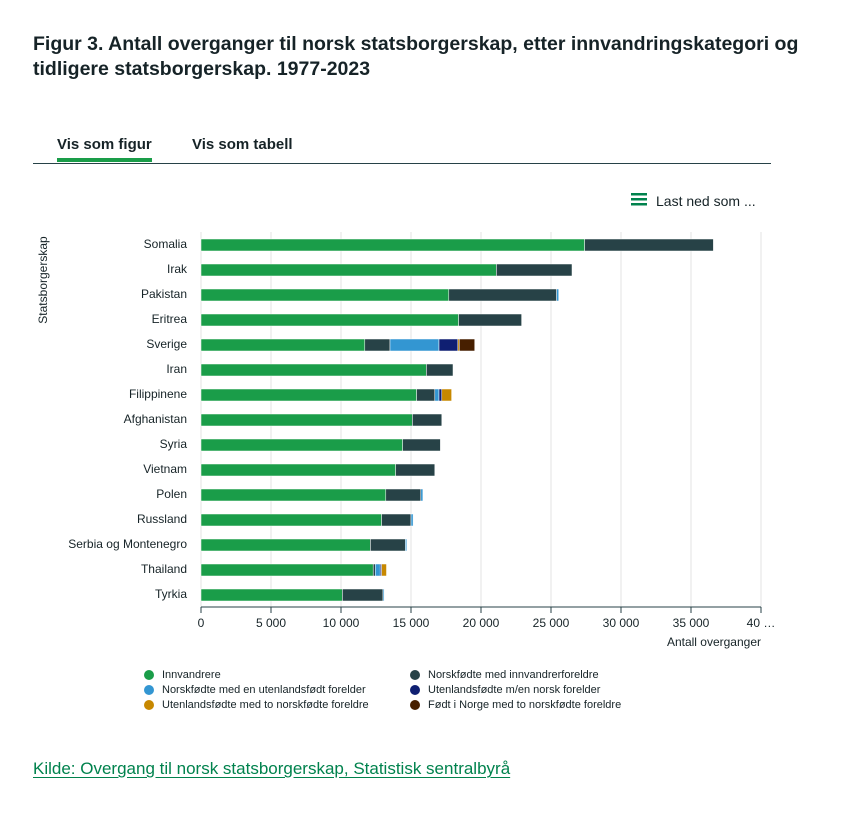 The width and height of the screenshot is (857, 821). Describe the element at coordinates (714, 642) in the screenshot. I see `x-axis-label: Antall overganger` at that location.